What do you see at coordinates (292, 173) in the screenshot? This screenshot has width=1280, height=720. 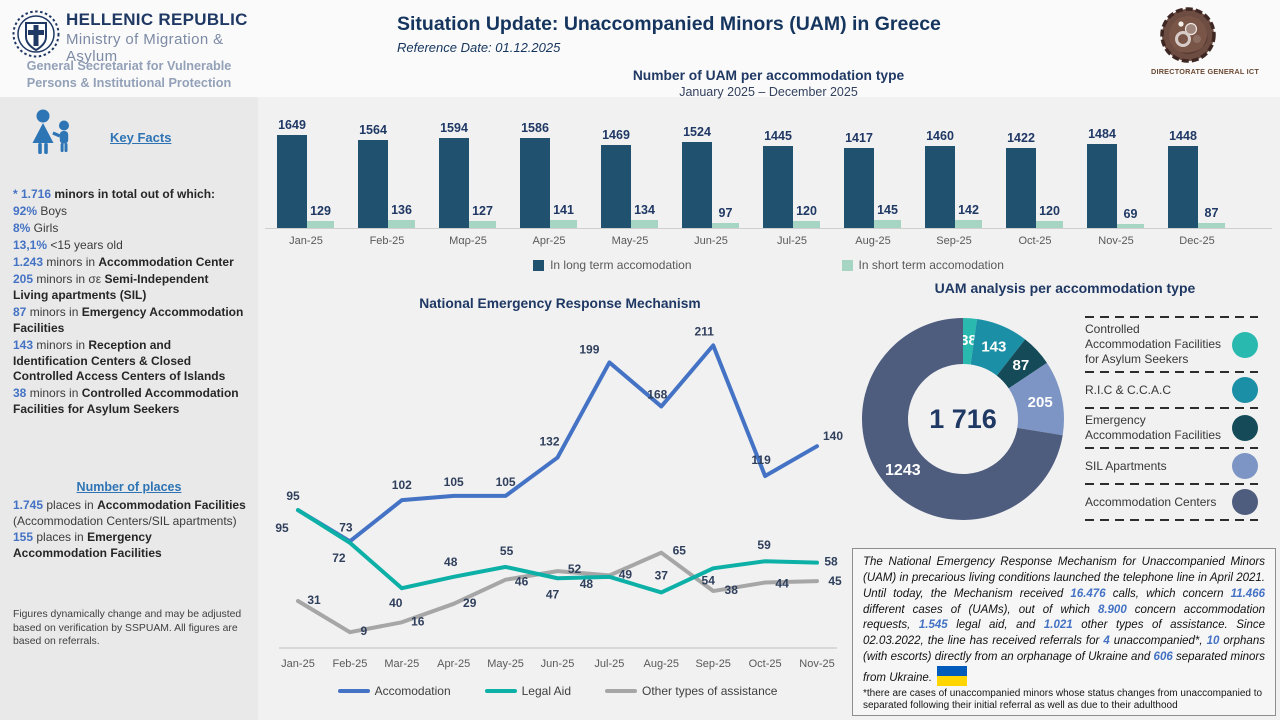 I see `bar-column: 1649` at bounding box center [292, 173].